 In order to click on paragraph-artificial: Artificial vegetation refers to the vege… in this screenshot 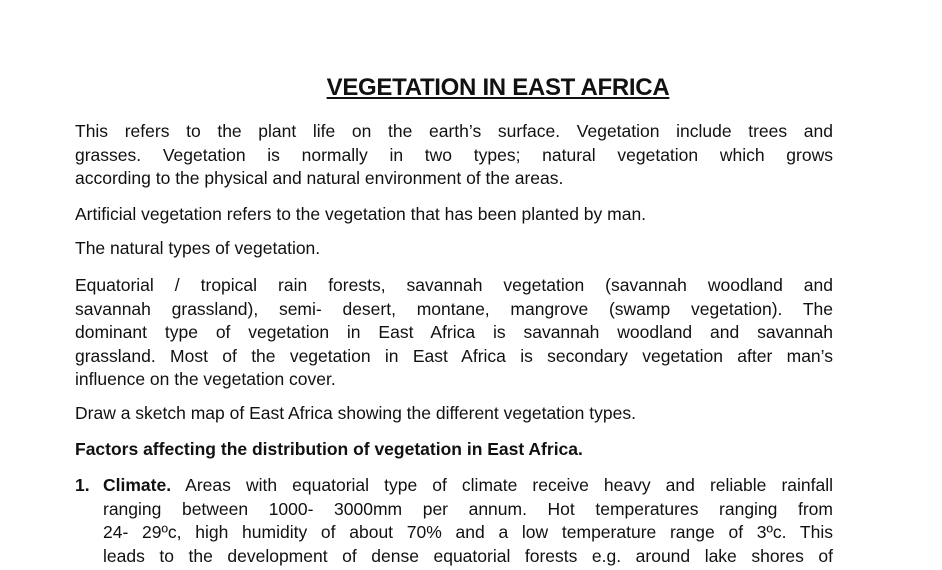, I will do `click(454, 215)`.